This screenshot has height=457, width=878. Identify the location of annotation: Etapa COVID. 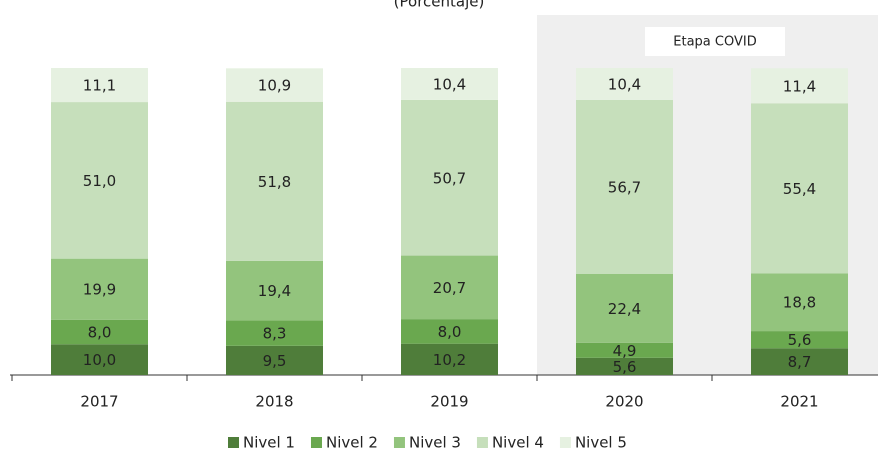
(714, 42).